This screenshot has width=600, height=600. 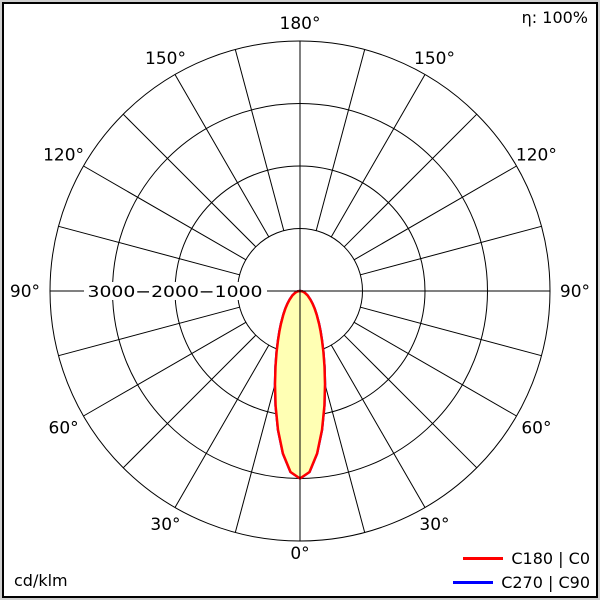 What do you see at coordinates (41, 580) in the screenshot?
I see `unit-label: cd/klm` at bounding box center [41, 580].